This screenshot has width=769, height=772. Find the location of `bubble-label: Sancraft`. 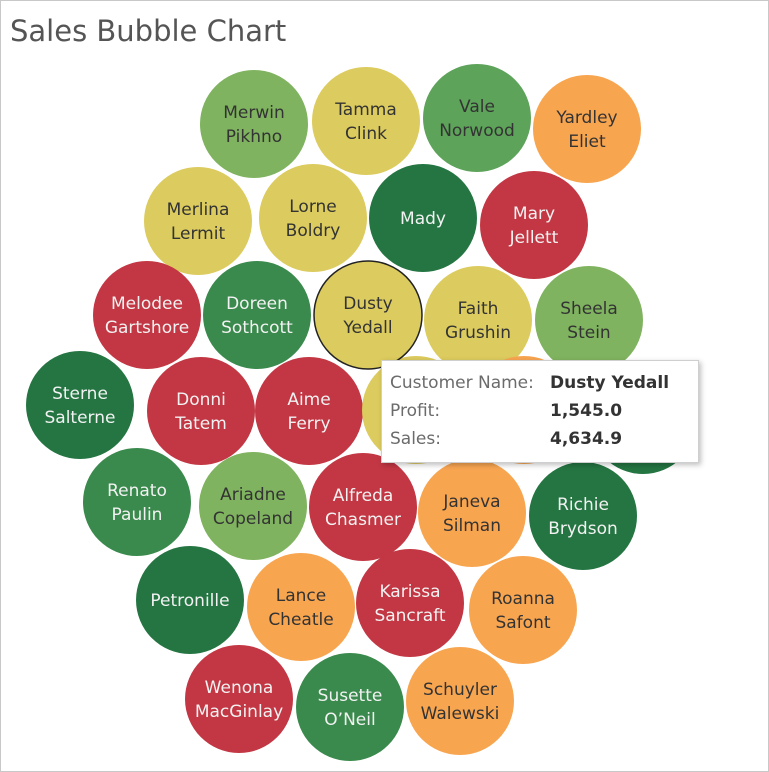

bubble-label: Sancraft is located at coordinates (409, 616).